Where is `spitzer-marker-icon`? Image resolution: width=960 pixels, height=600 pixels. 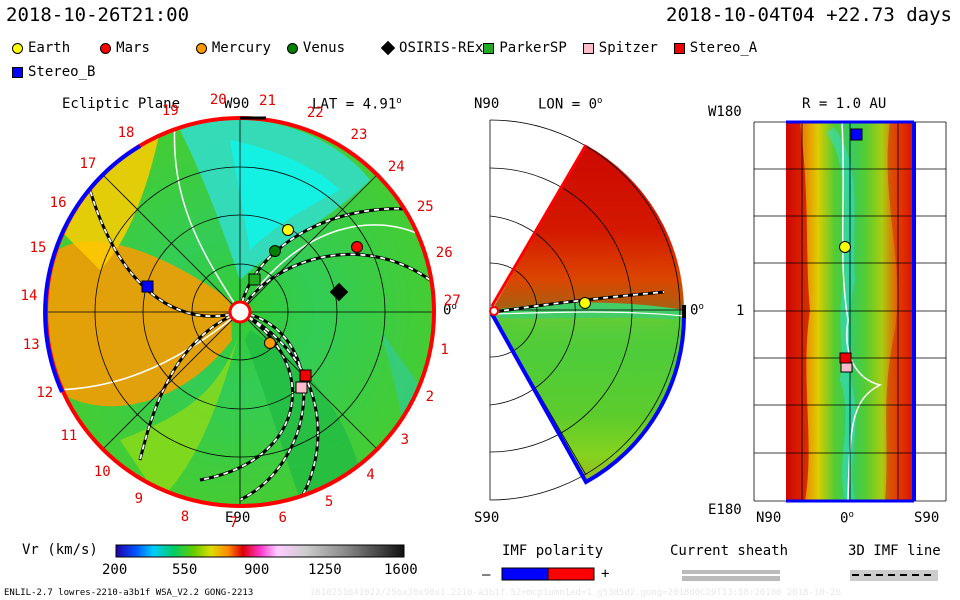
spitzer-marker-icon is located at coordinates (588, 48).